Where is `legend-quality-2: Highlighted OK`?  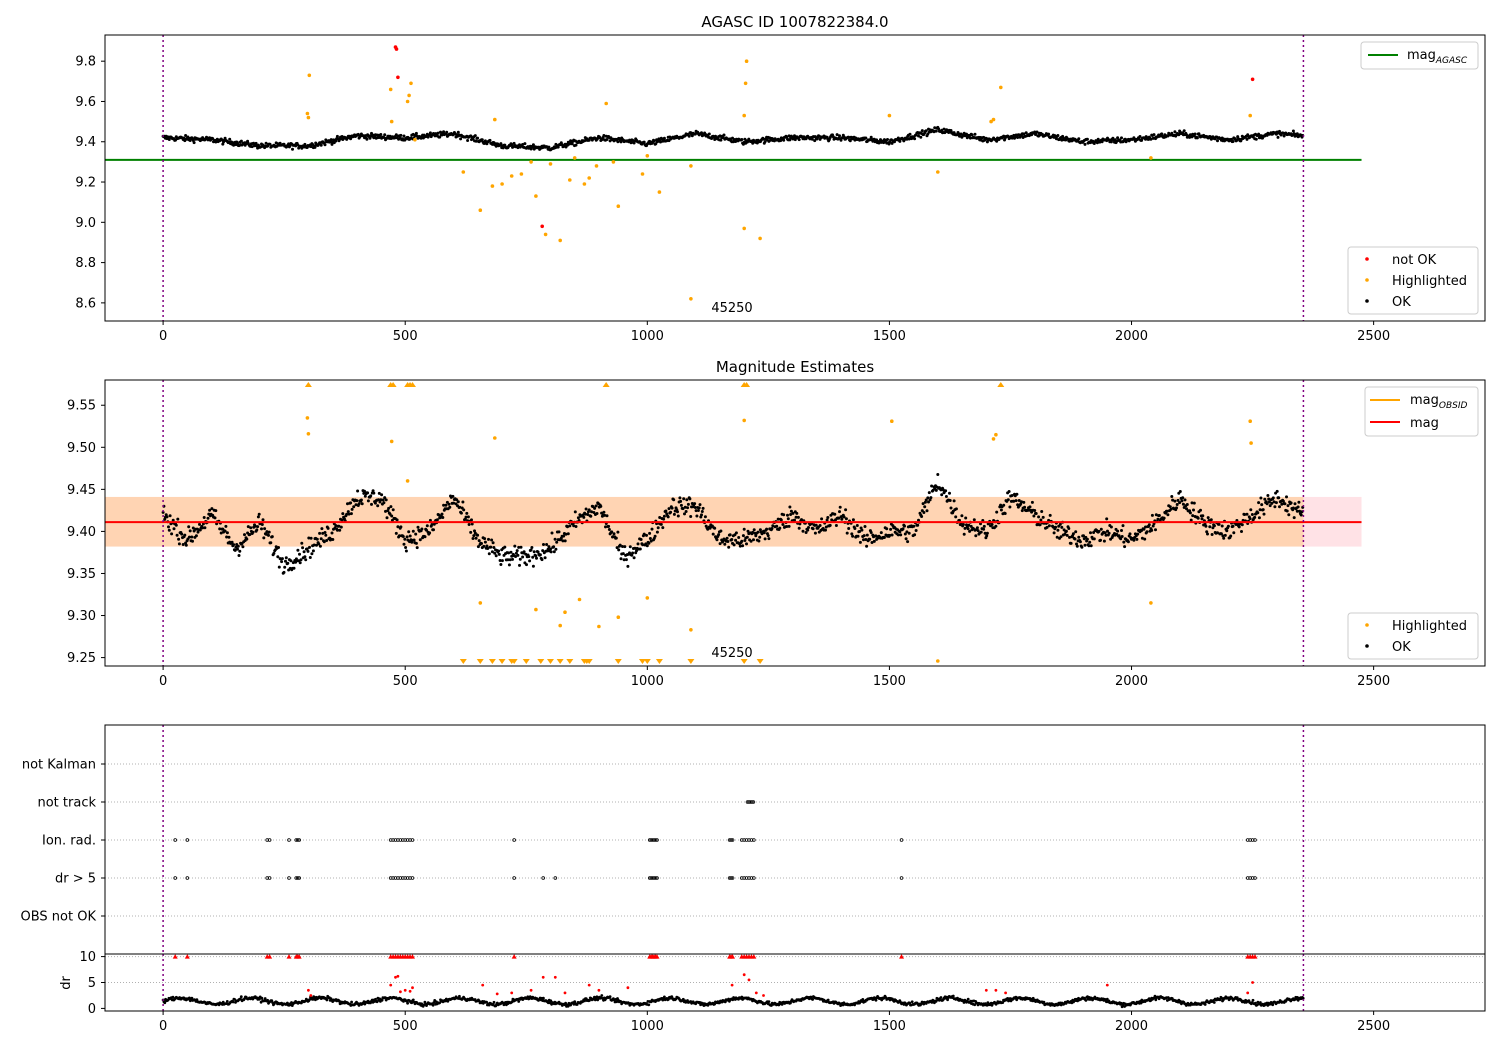 legend-quality-2: Highlighted OK is located at coordinates (1413, 636).